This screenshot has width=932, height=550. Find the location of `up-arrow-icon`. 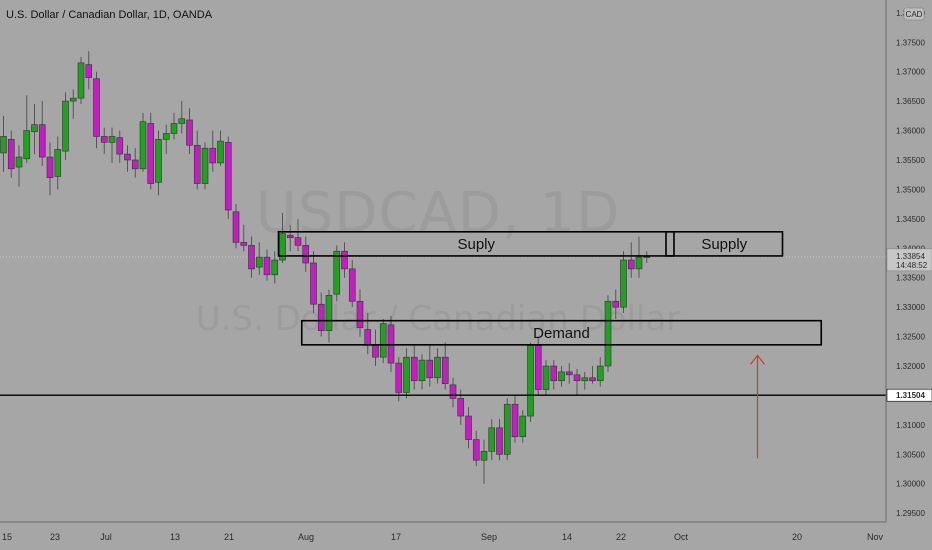

up-arrow-icon is located at coordinates (757, 406).